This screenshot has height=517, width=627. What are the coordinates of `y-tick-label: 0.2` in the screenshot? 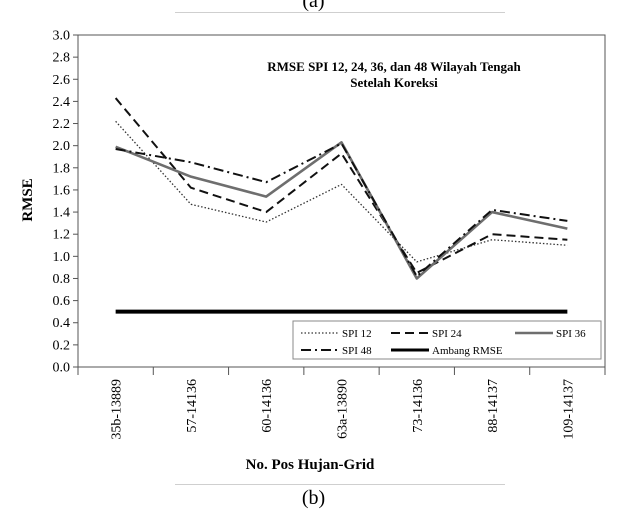 It's located at (62, 345).